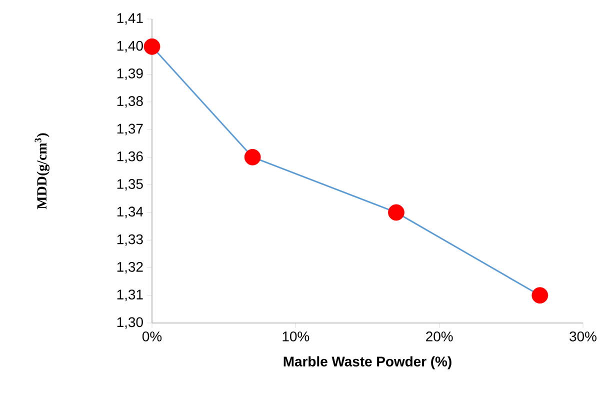 Image resolution: width=610 pixels, height=403 pixels. What do you see at coordinates (152, 337) in the screenshot?
I see `x-tick-label: 0%` at bounding box center [152, 337].